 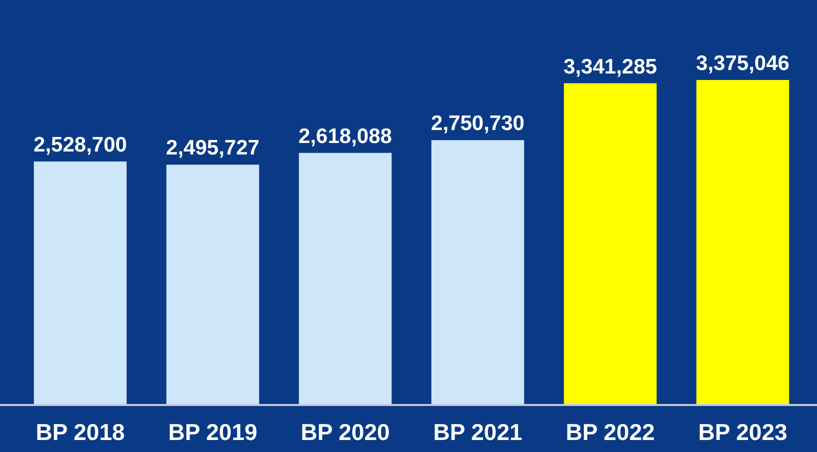 What do you see at coordinates (610, 432) in the screenshot?
I see `x-tick-label: BP 2022` at bounding box center [610, 432].